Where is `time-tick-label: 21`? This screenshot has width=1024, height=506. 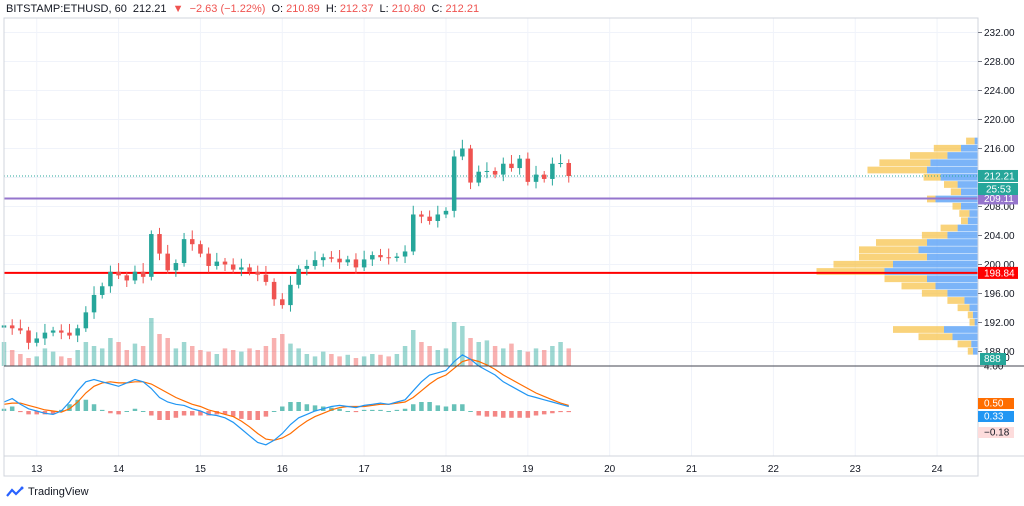
time-tick-label: 21 is located at coordinates (692, 469).